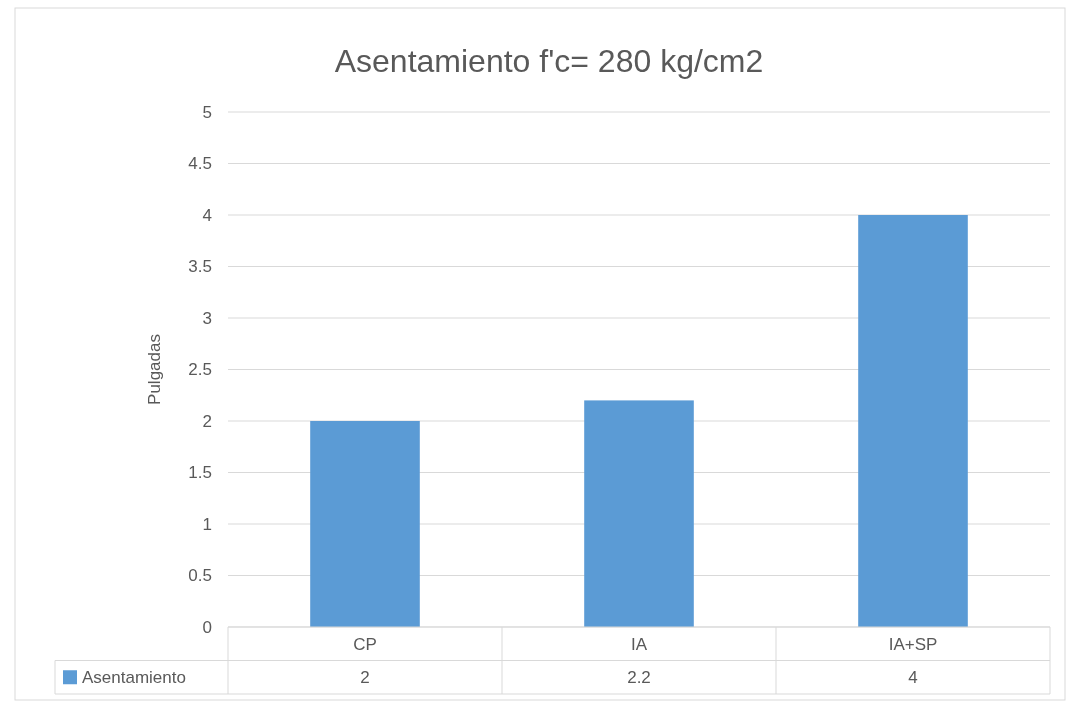 This screenshot has width=1077, height=707. Describe the element at coordinates (154, 369) in the screenshot. I see `y-axis-title: Pulgadas` at that location.